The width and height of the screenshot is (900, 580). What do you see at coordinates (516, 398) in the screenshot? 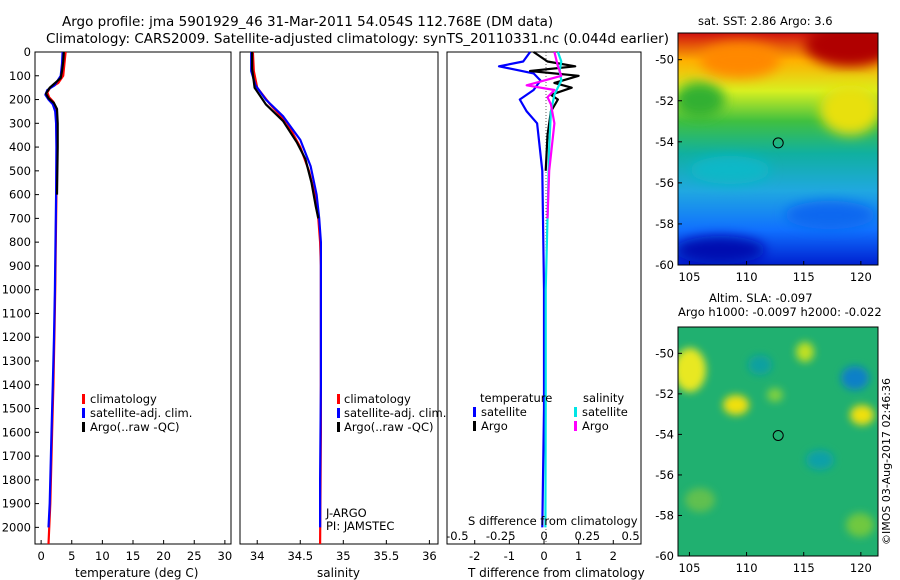
I see `legend-title-temperature: temperature` at bounding box center [516, 398].